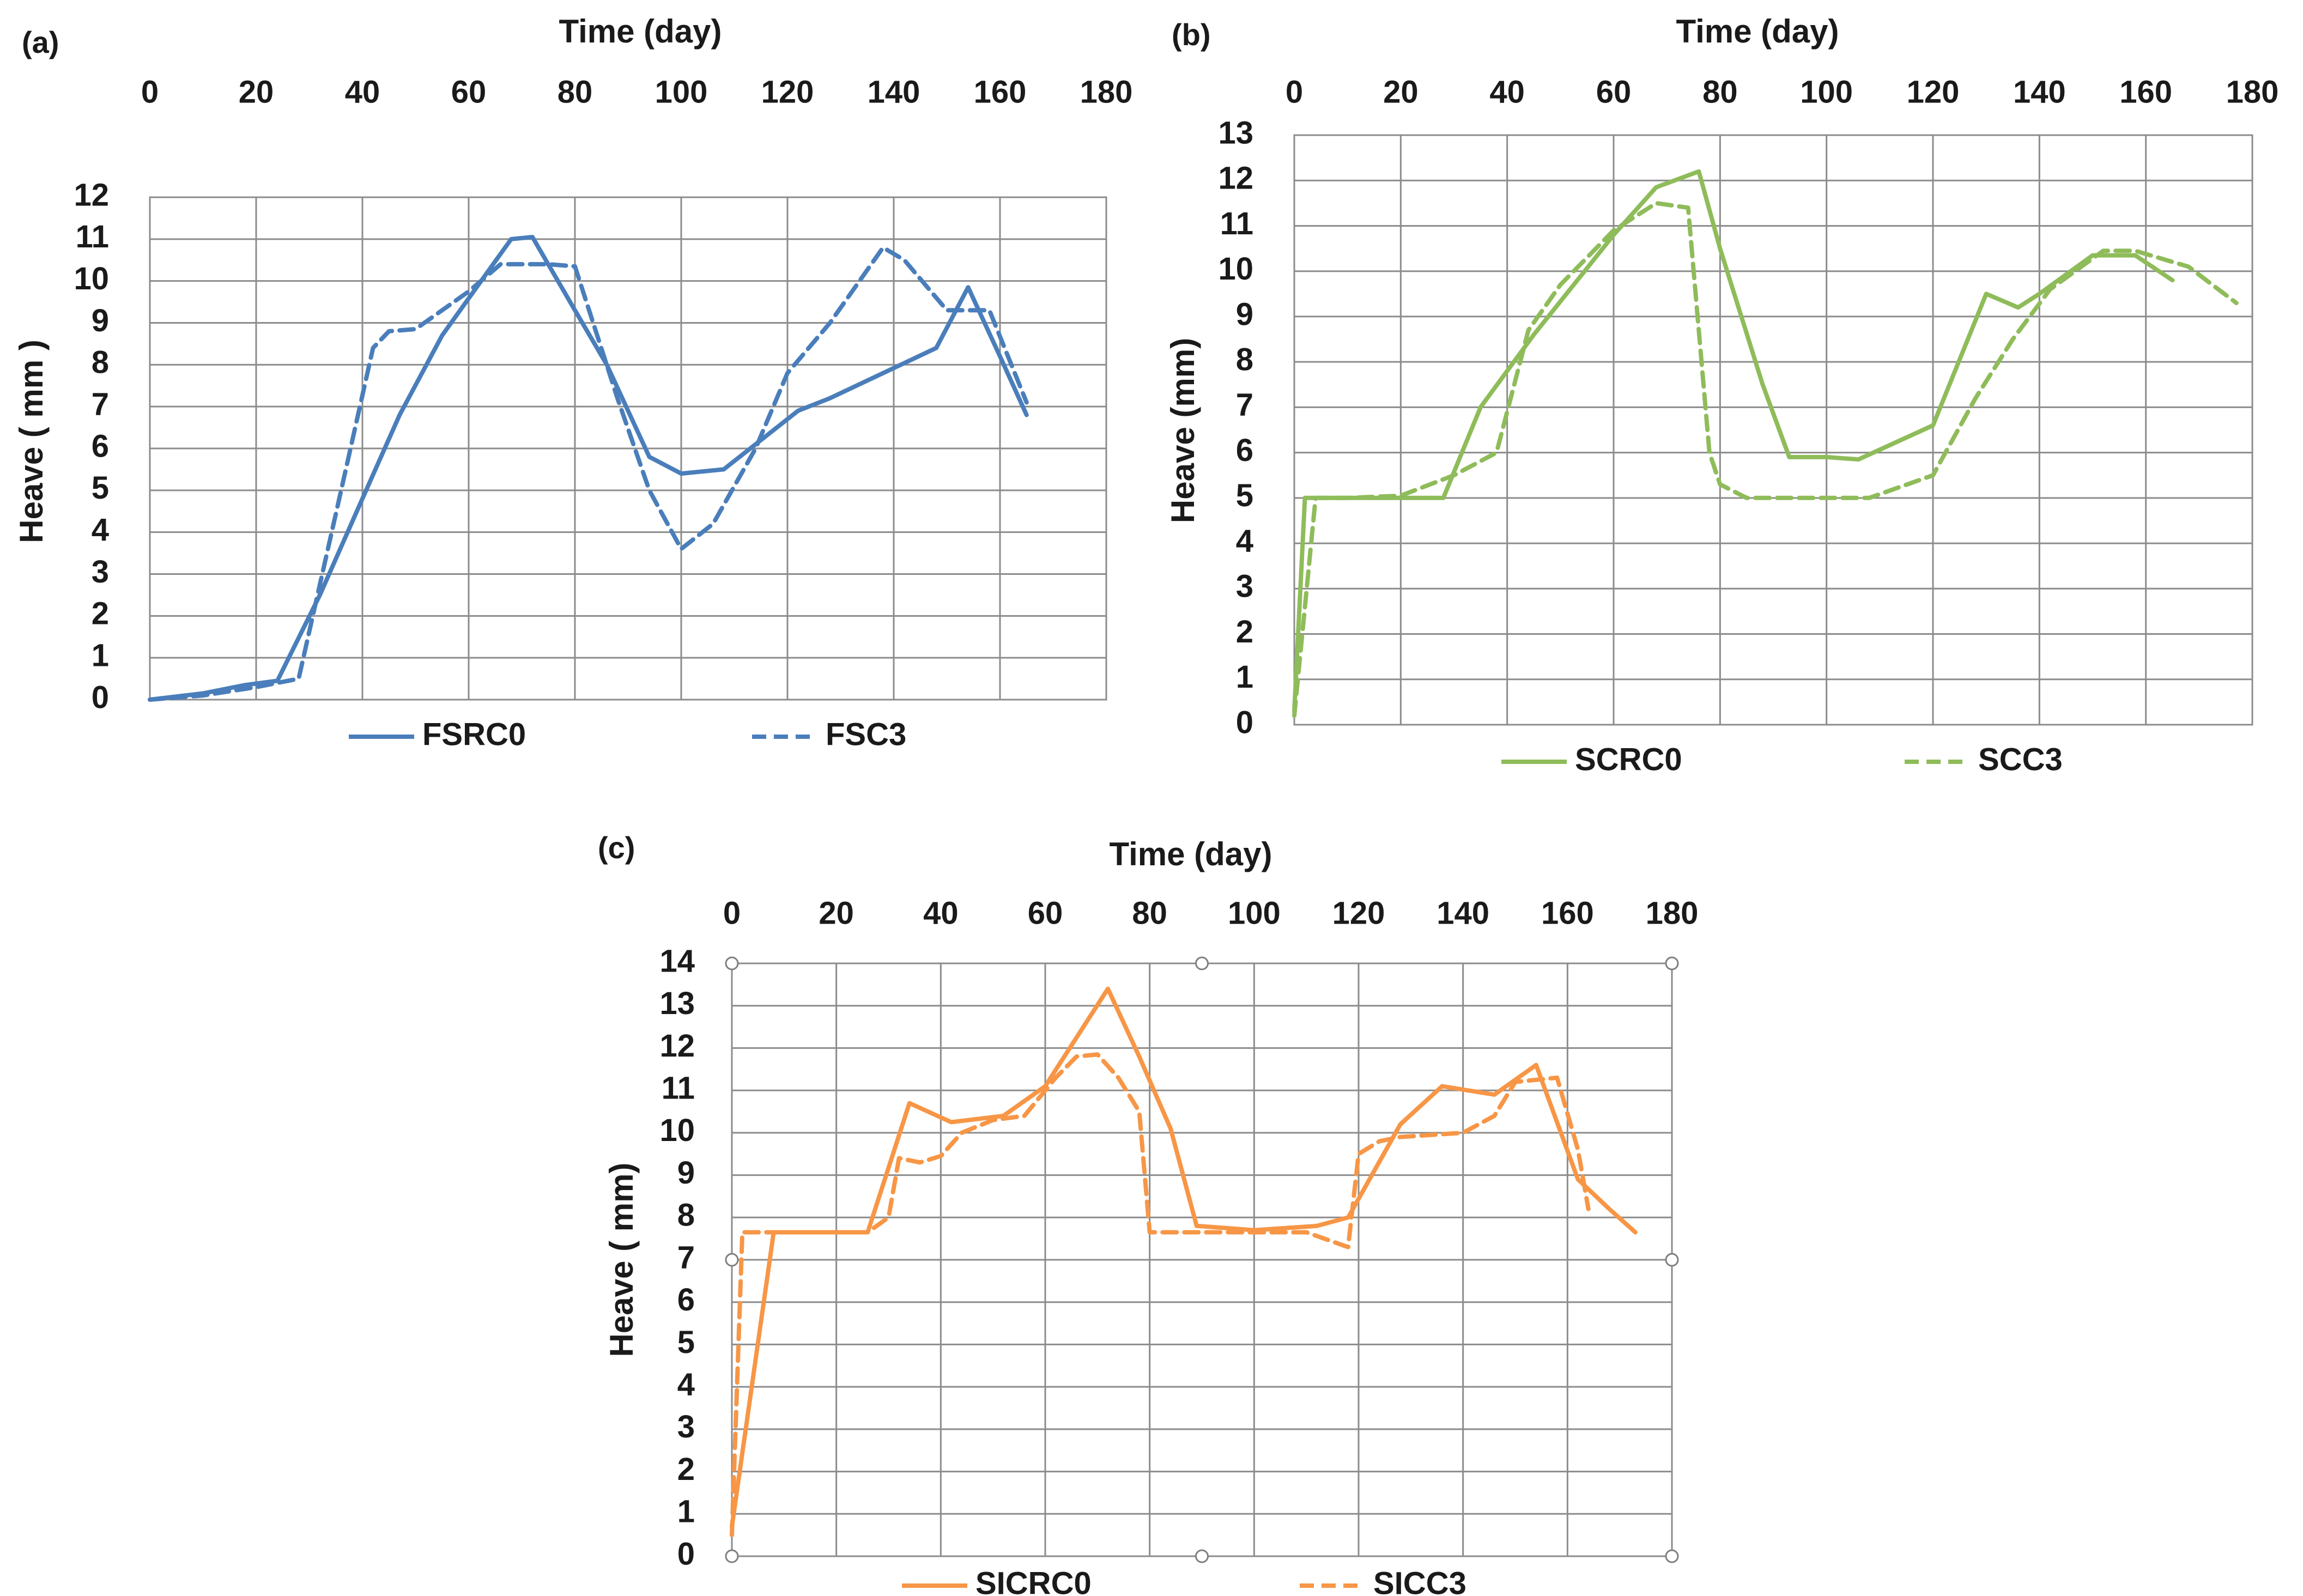 Image resolution: width=2303 pixels, height=1596 pixels. I want to click on panel-label: (c), so click(616, 847).